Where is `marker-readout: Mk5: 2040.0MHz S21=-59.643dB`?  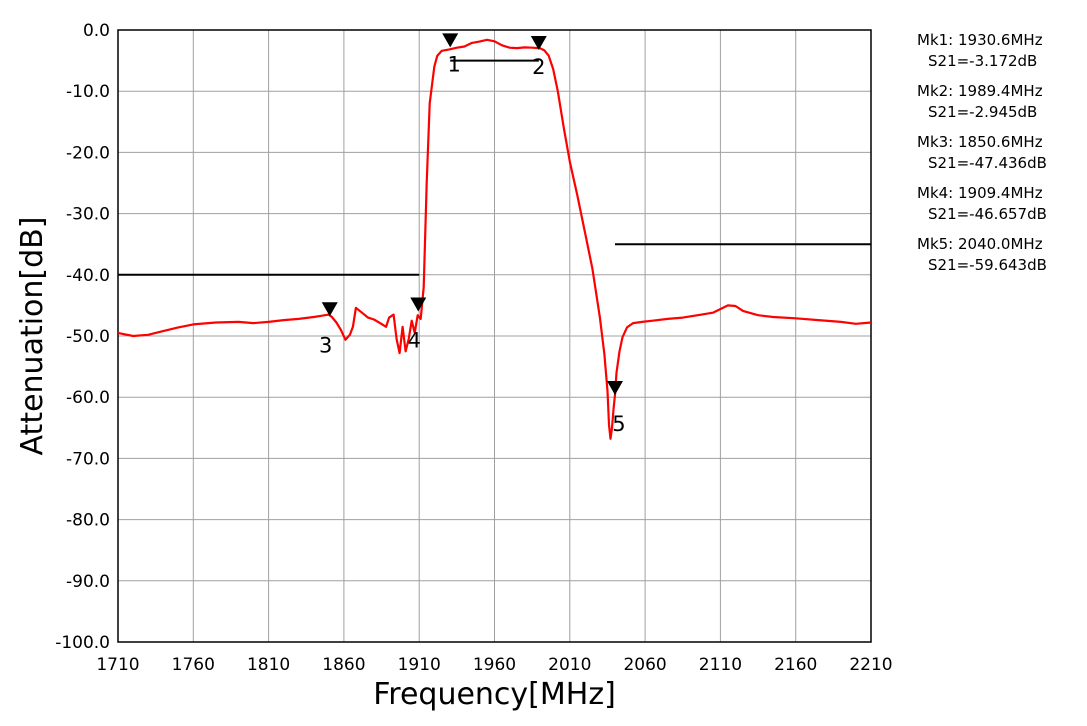 marker-readout: Mk5: 2040.0MHz S21=-59.643dB is located at coordinates (1000, 255).